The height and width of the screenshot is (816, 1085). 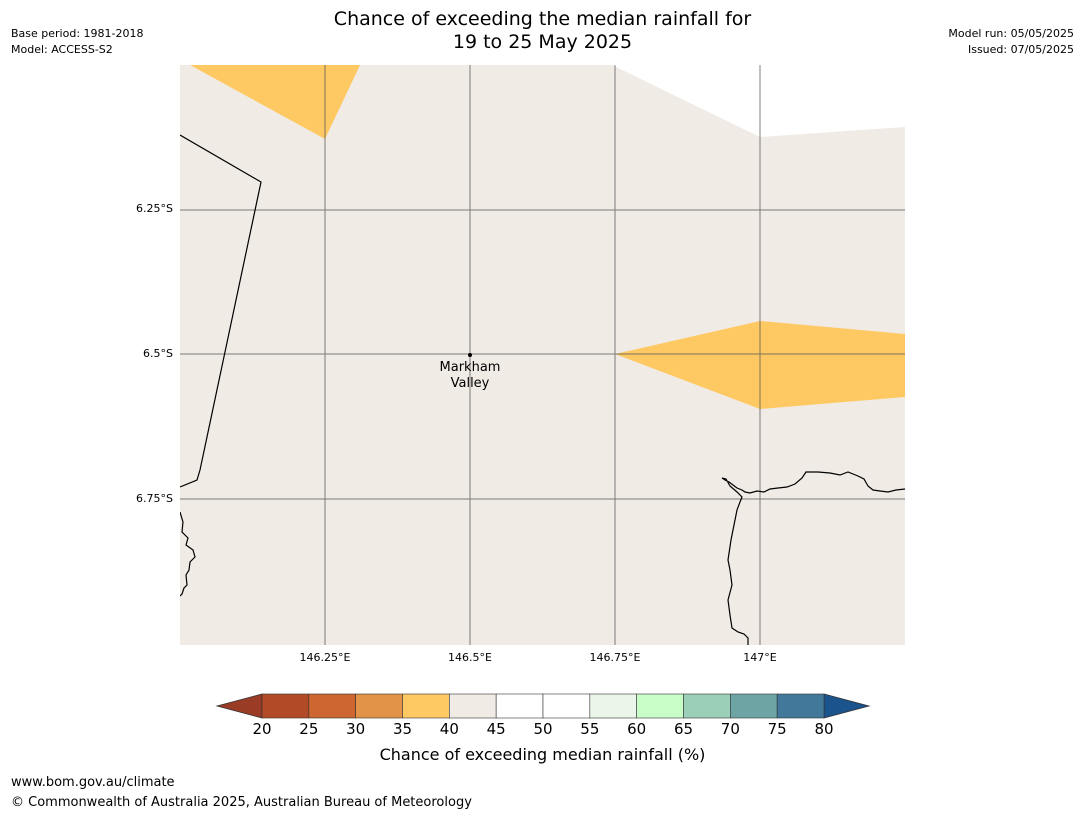 I want to click on colorbar-tick-label: 80, so click(x=824, y=729).